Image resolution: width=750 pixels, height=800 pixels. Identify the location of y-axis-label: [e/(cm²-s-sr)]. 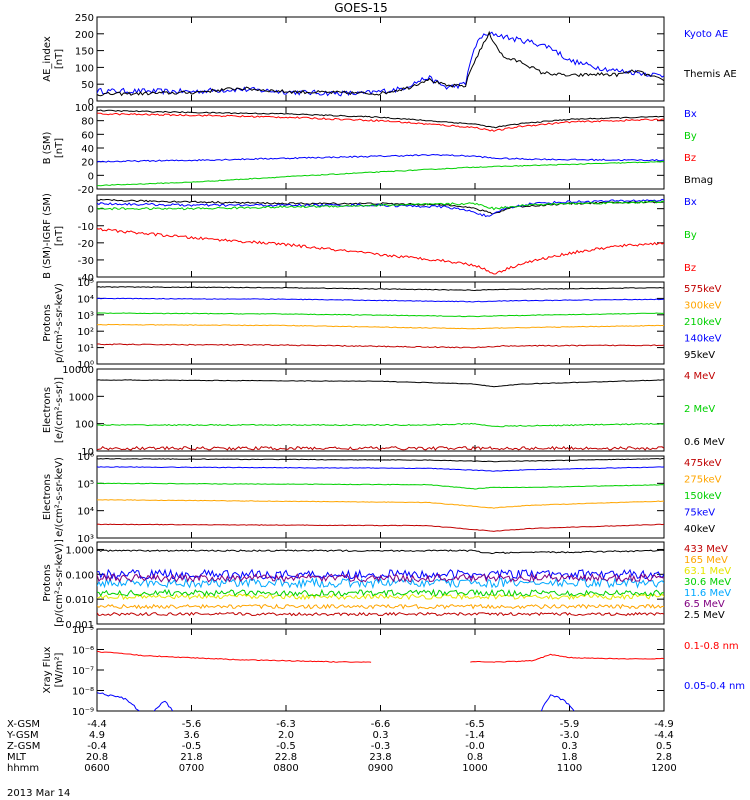
(59, 410).